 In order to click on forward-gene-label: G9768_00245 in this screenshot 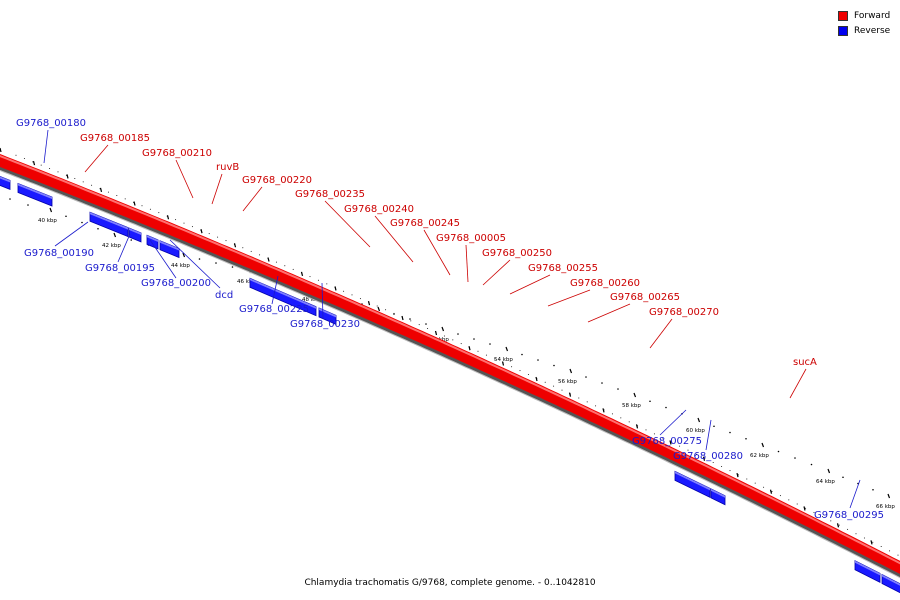, I will do `click(425, 223)`.